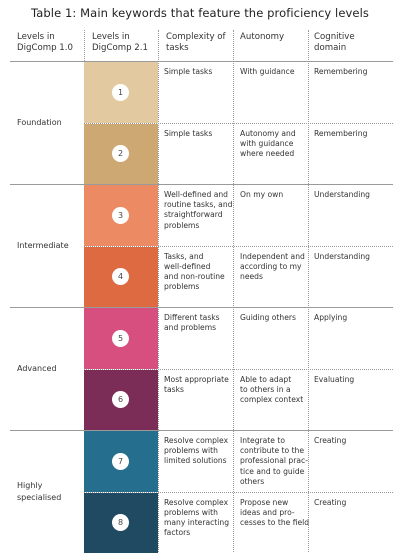  What do you see at coordinates (196, 385) in the screenshot?
I see `complexity-cell: Most appropriate tasks` at bounding box center [196, 385].